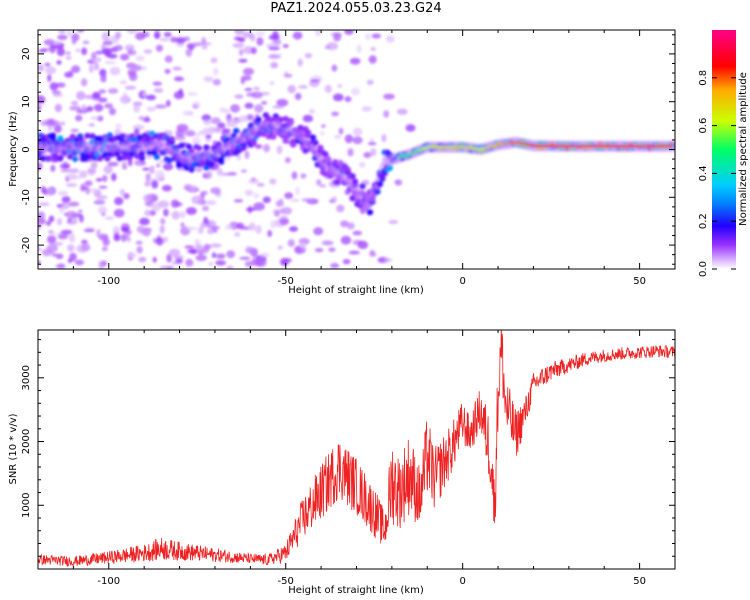 This screenshot has width=750, height=600. What do you see at coordinates (743, 149) in the screenshot?
I see `colorbar-label: Normalized spectral amplitude` at bounding box center [743, 149].